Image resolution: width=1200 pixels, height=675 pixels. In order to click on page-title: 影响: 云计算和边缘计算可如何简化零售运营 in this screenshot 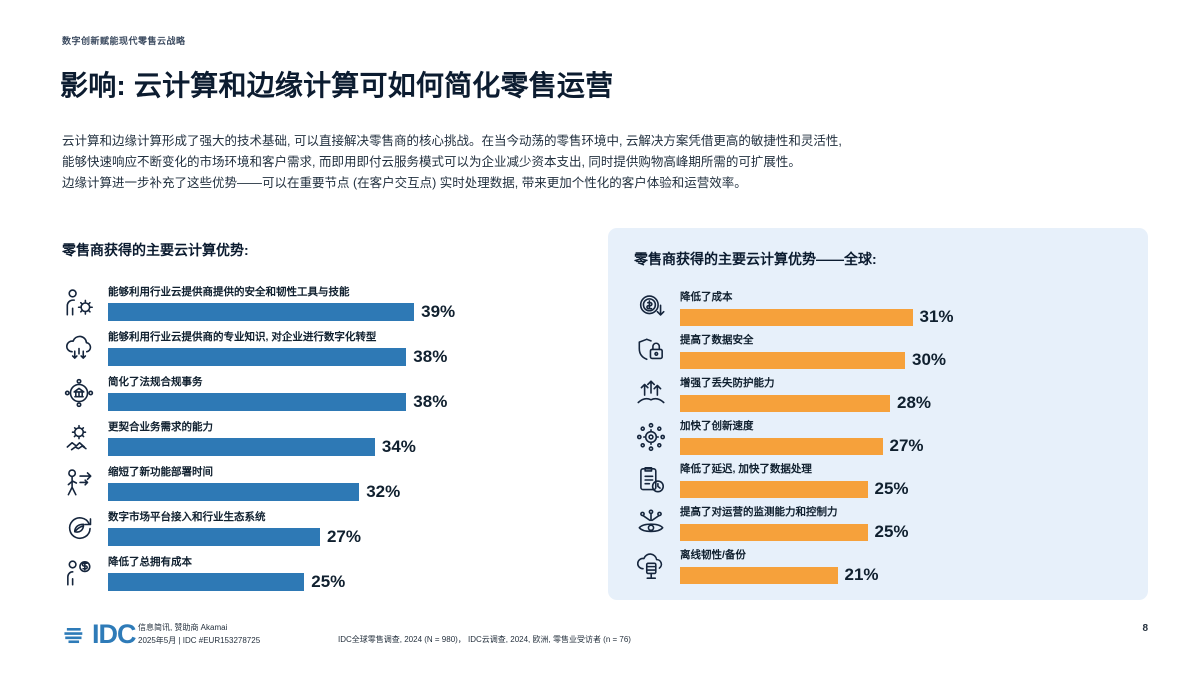, I will do `click(337, 85)`.